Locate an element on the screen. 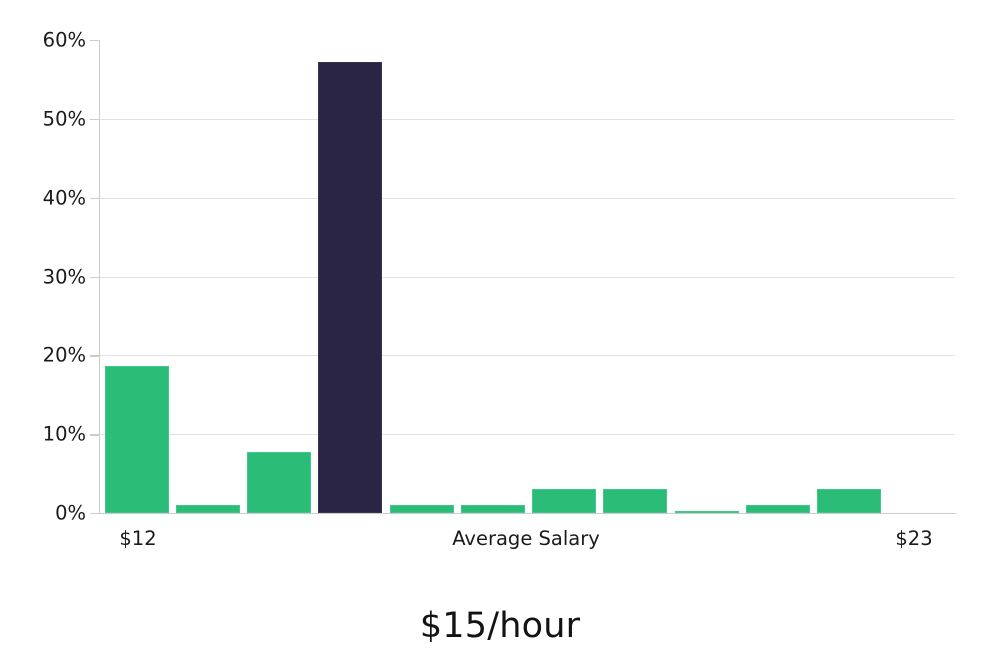 The height and width of the screenshot is (660, 1000). x-axis-spine is located at coordinates (527, 514).